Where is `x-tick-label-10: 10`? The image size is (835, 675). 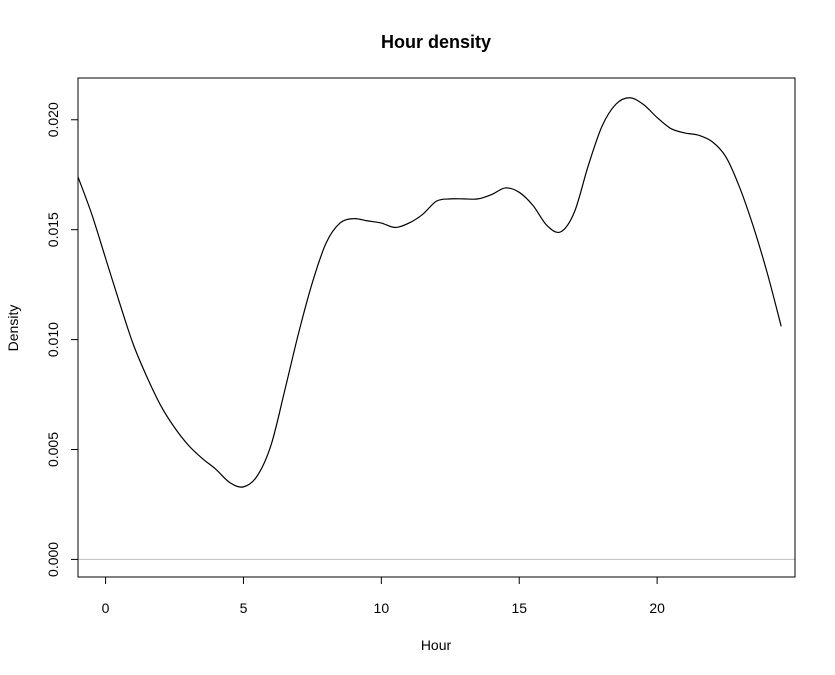 x-tick-label-10: 10 is located at coordinates (382, 608).